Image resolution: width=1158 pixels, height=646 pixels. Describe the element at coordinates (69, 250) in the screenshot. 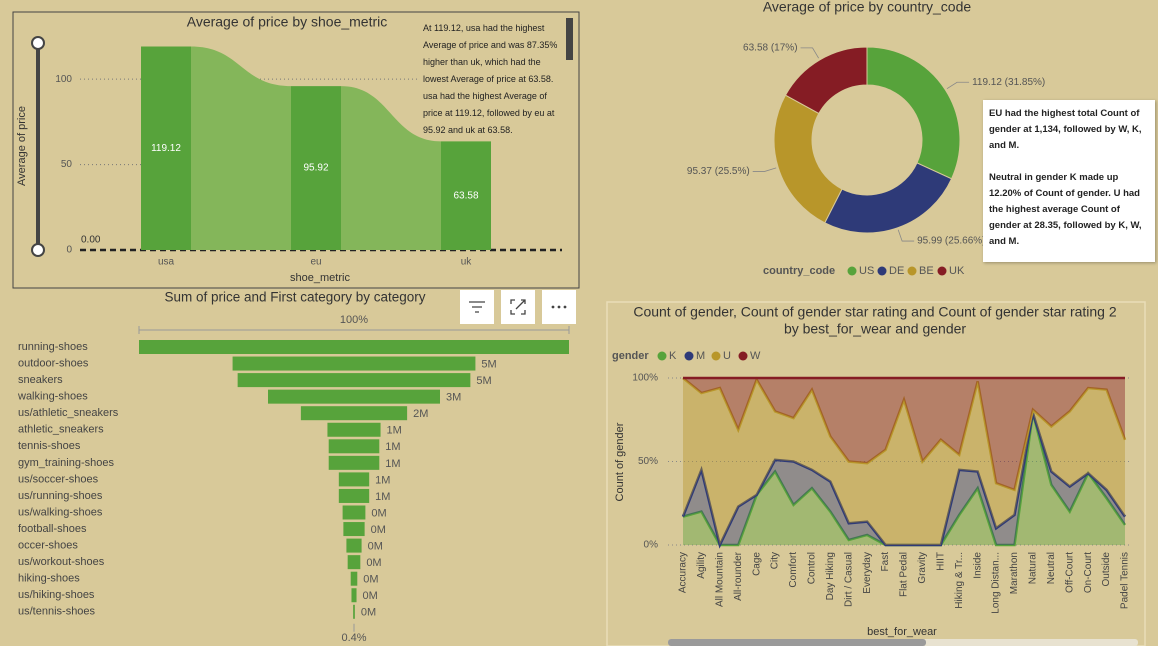

I see `y-tick-label: 0` at that location.